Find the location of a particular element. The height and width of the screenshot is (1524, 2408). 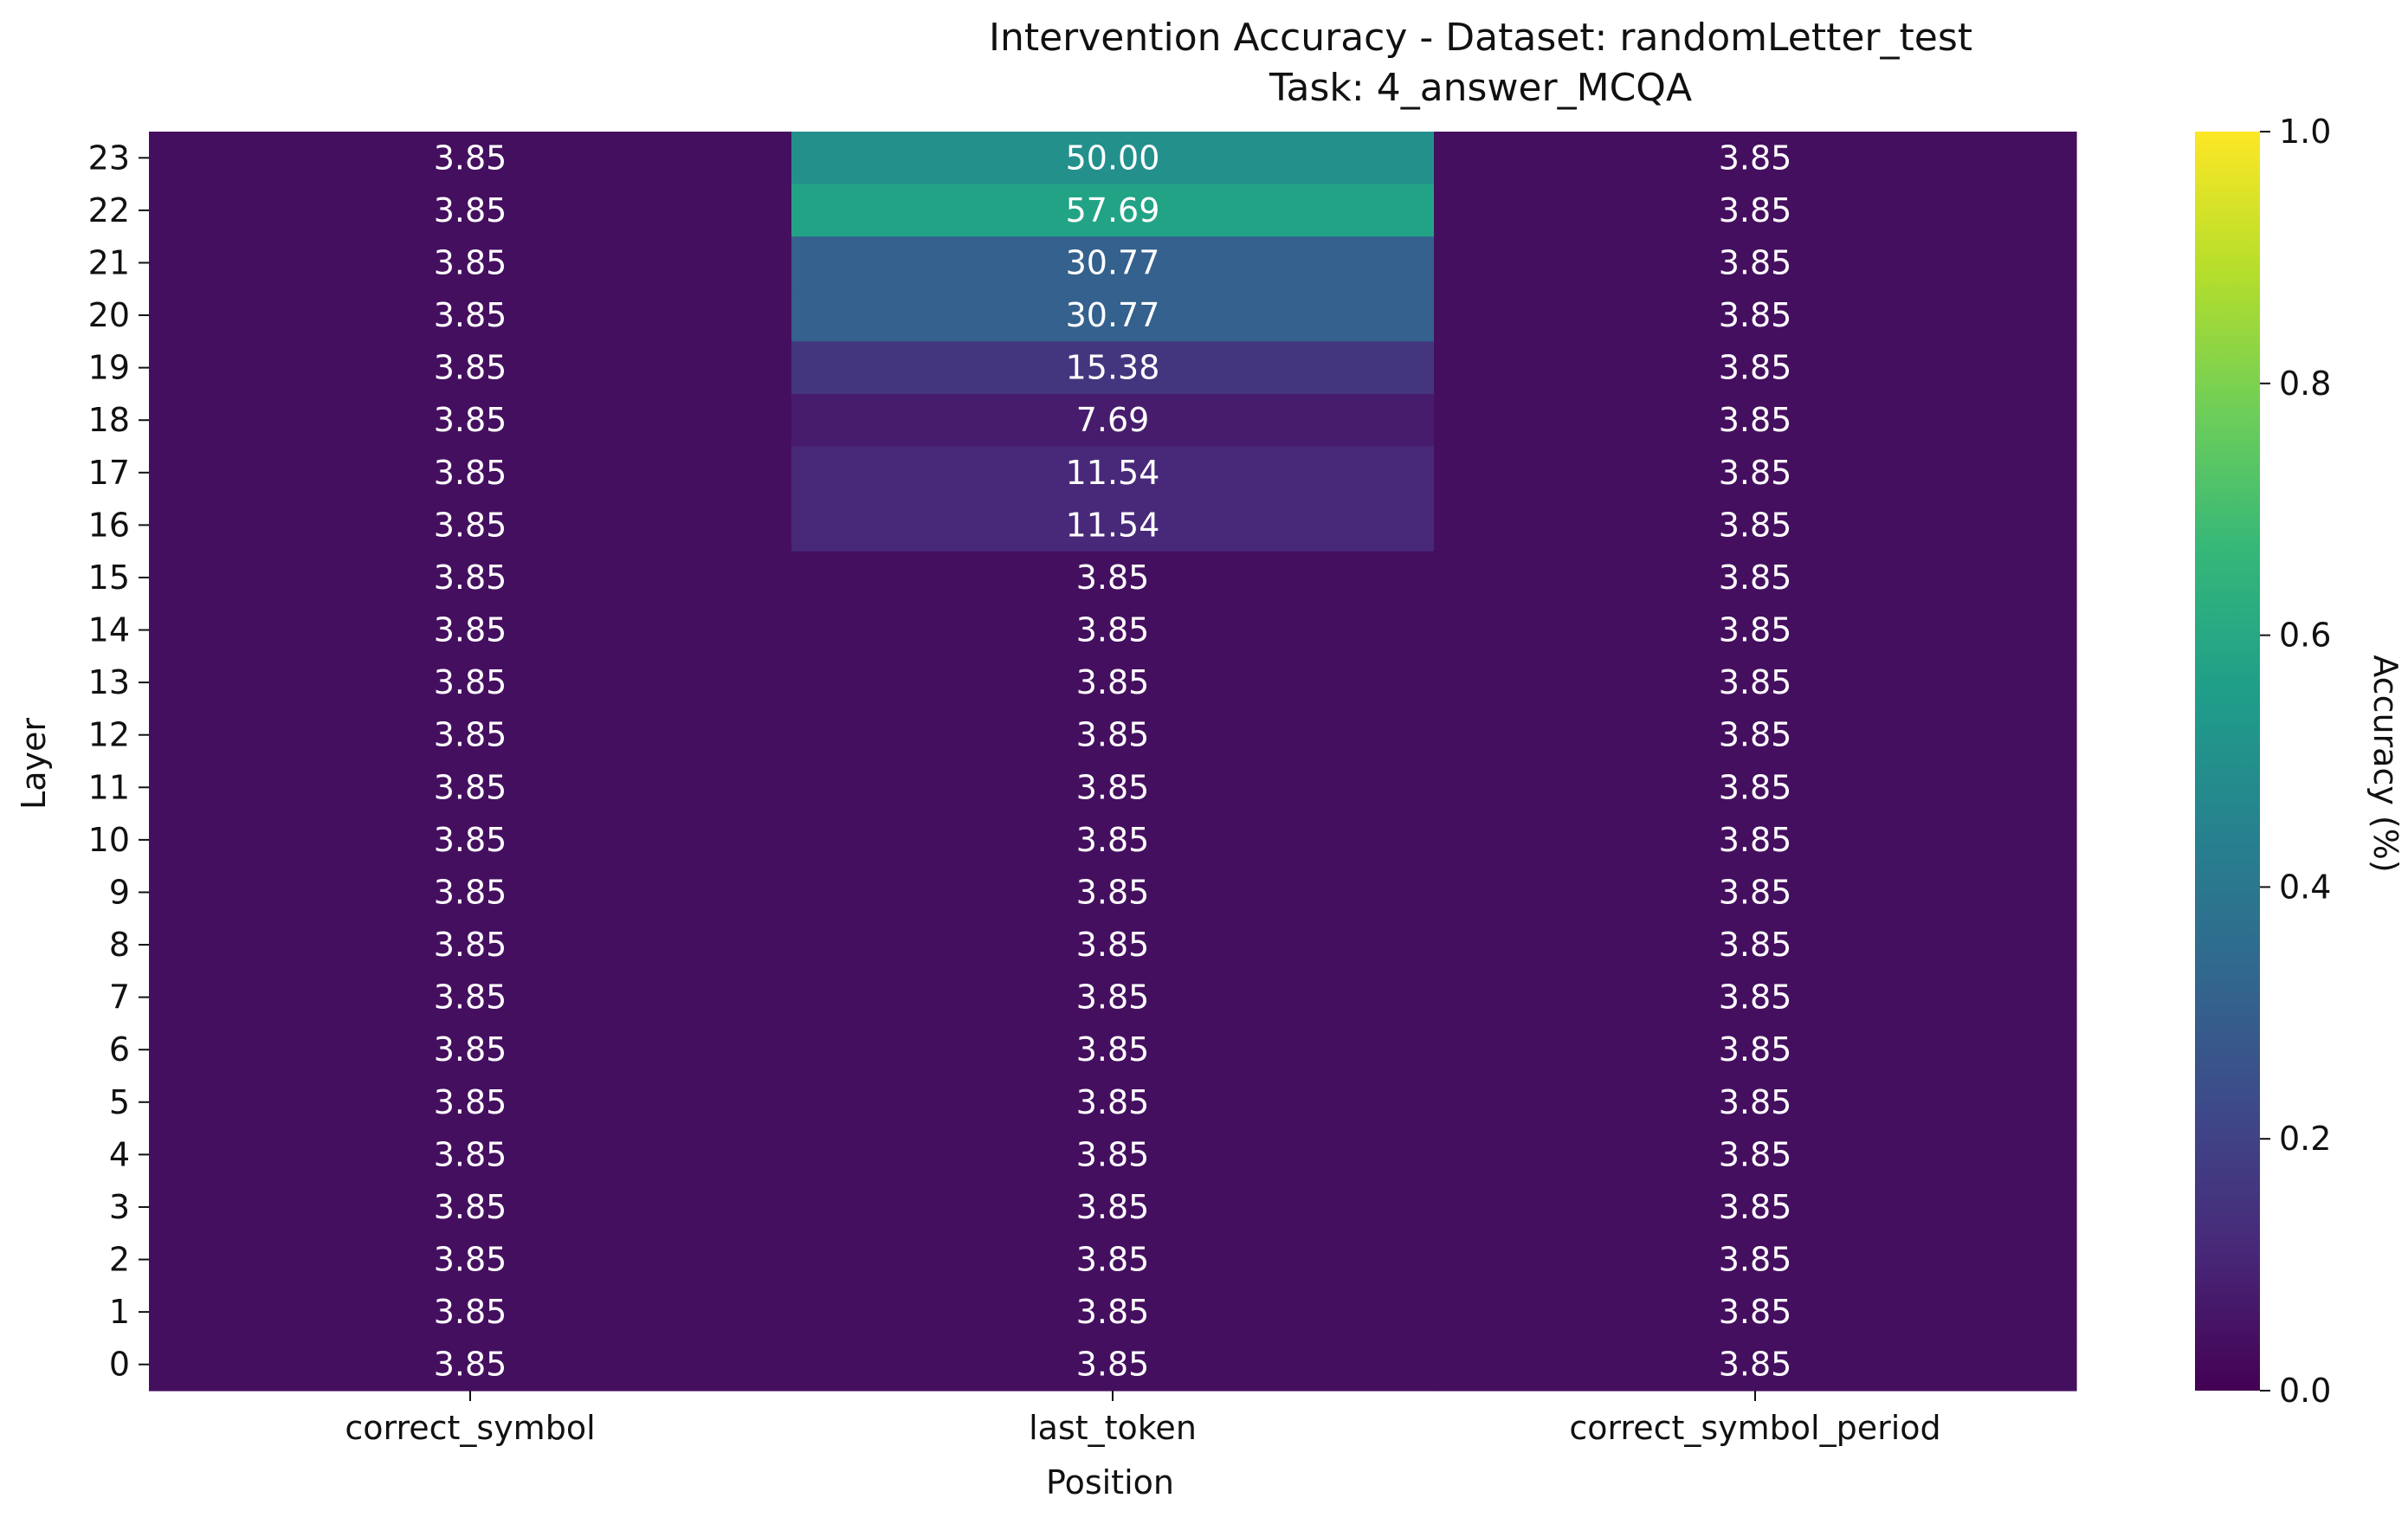

x-tick-label: last_token is located at coordinates (1113, 1428).